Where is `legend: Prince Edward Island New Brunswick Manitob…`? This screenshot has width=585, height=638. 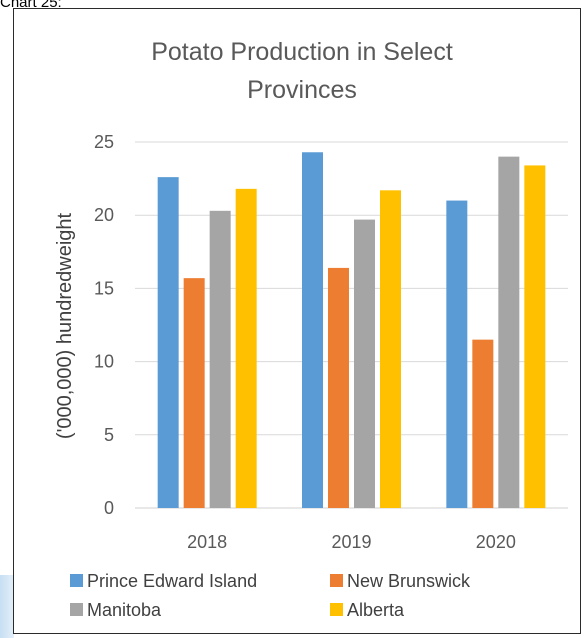
legend: Prince Edward Island New Brunswick Manitob… is located at coordinates (270, 595).